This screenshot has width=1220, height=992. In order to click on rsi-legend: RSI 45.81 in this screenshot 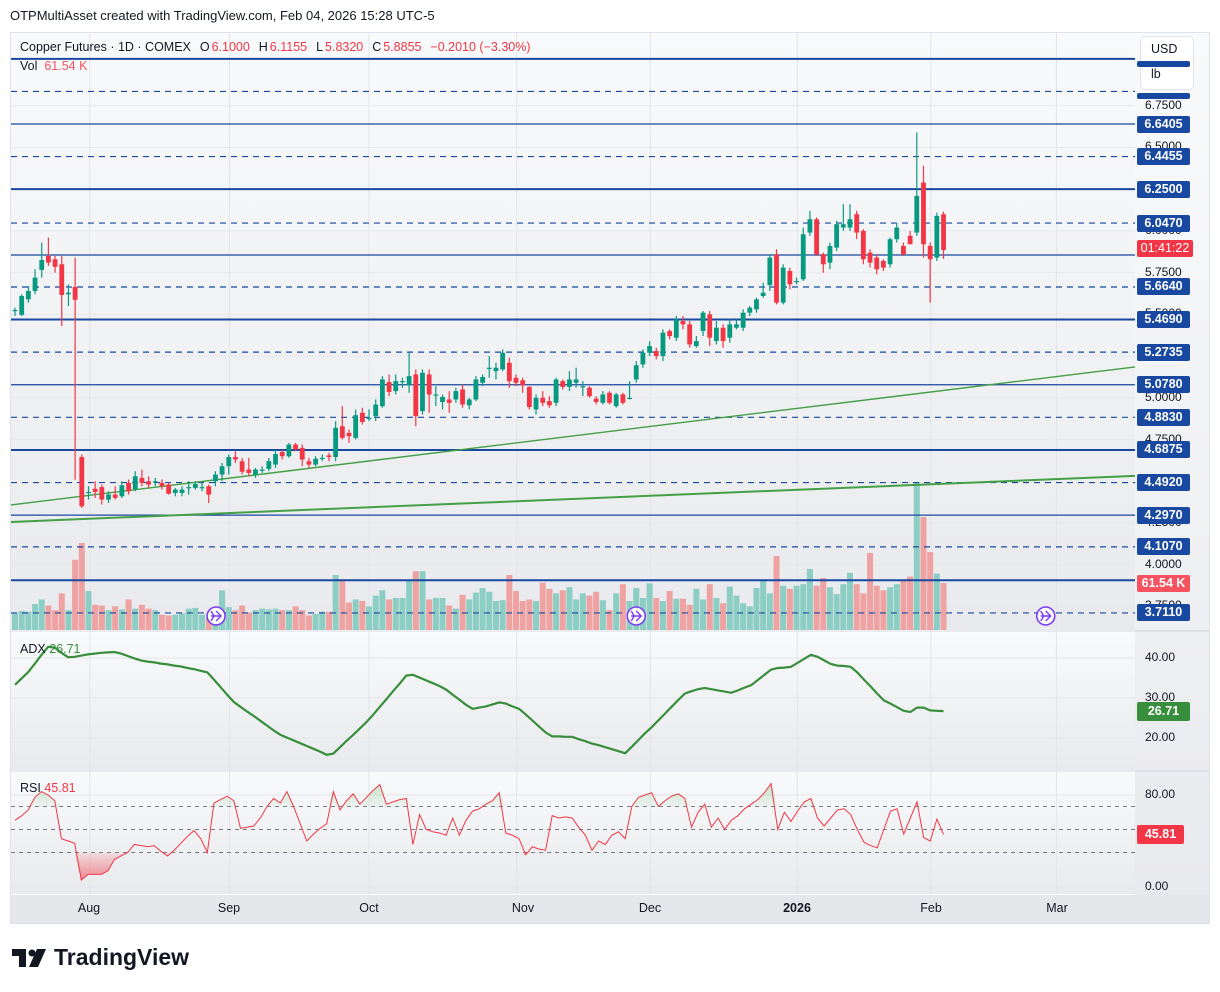, I will do `click(48, 788)`.